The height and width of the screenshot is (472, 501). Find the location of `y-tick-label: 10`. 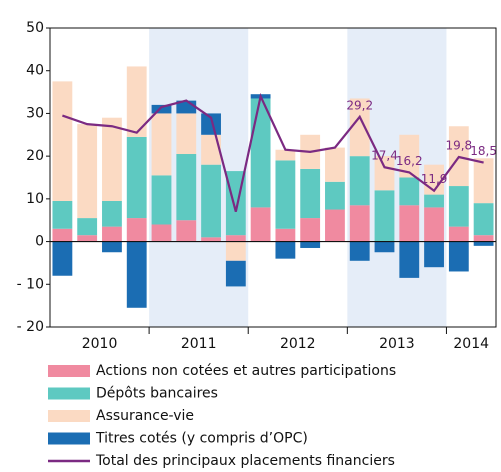

y-tick-label: 10 is located at coordinates (35, 199).